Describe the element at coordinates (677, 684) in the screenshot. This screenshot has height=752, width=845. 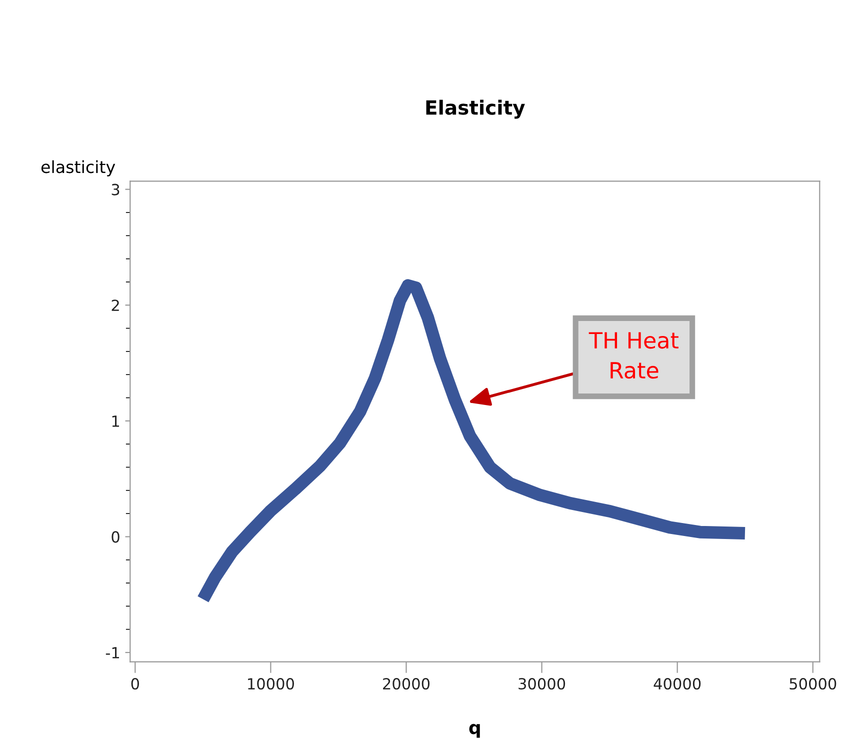
I see `x-tick-label: 40000` at that location.